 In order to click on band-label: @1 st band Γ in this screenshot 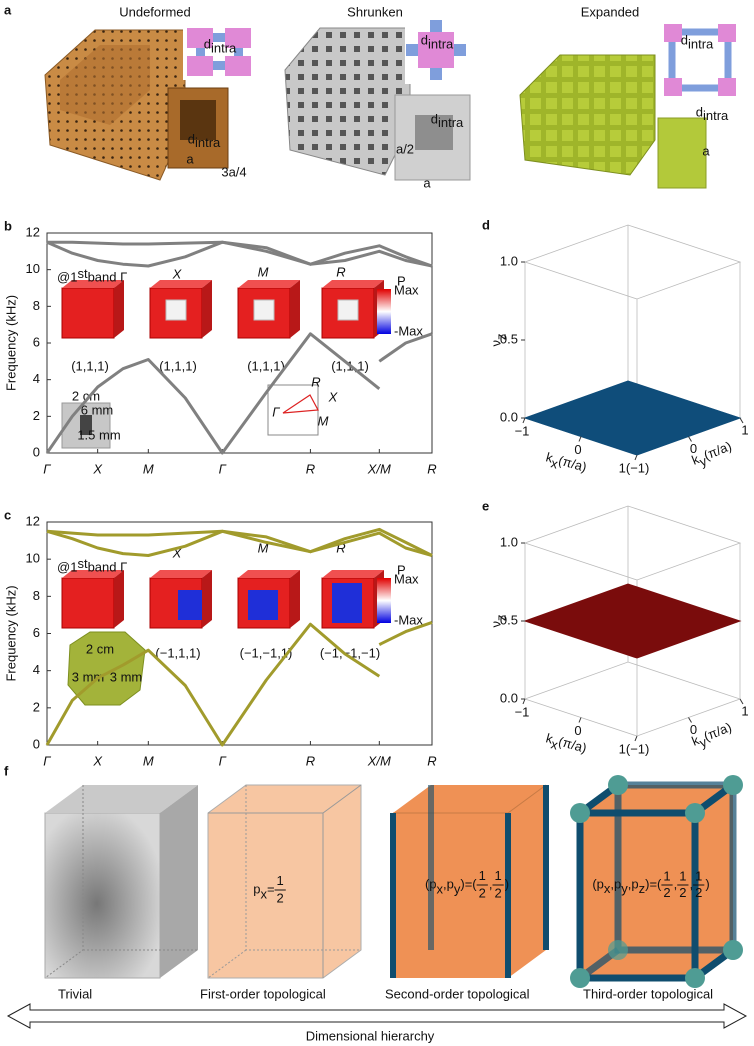, I will do `click(92, 275)`.